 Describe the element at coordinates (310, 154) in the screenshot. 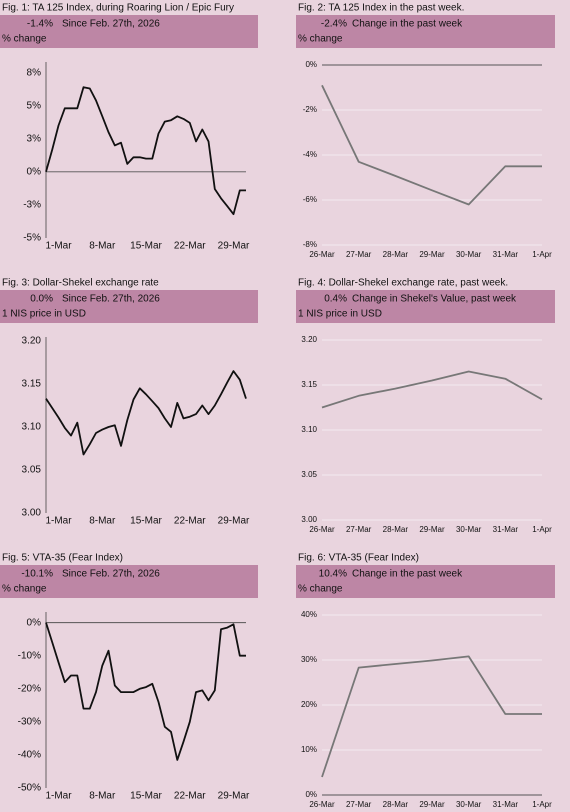

I see `y-tick-label: -4%` at that location.